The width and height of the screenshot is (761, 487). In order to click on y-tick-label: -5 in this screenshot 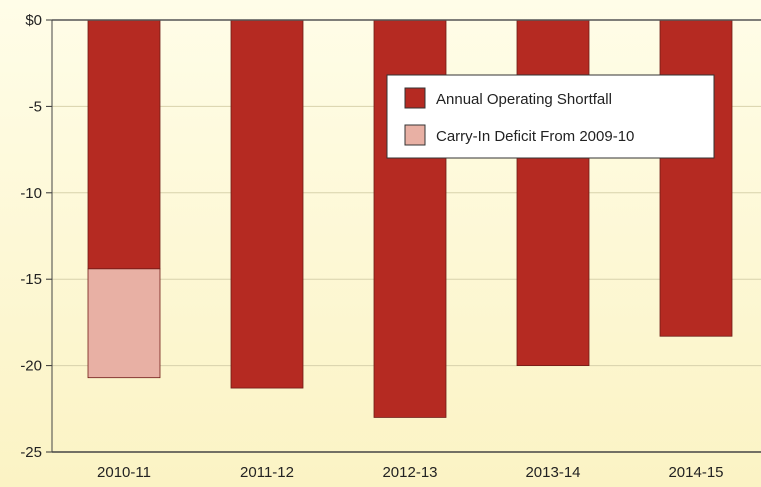, I will do `click(35, 106)`.